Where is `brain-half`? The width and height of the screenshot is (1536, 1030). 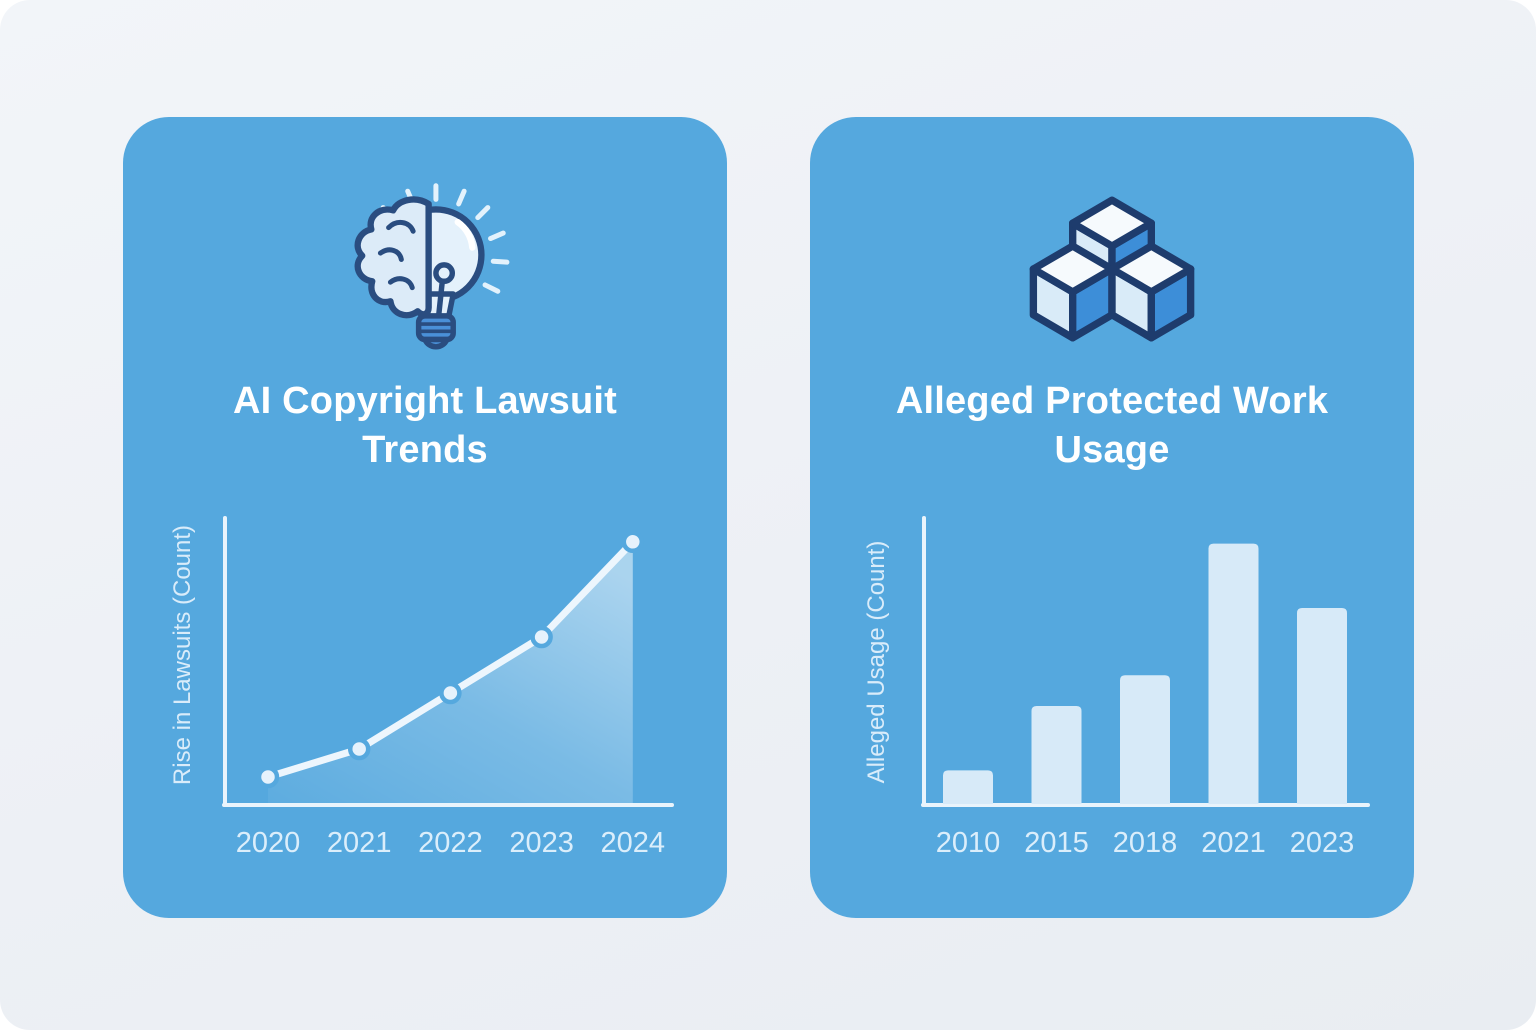
brain-half is located at coordinates (393, 257).